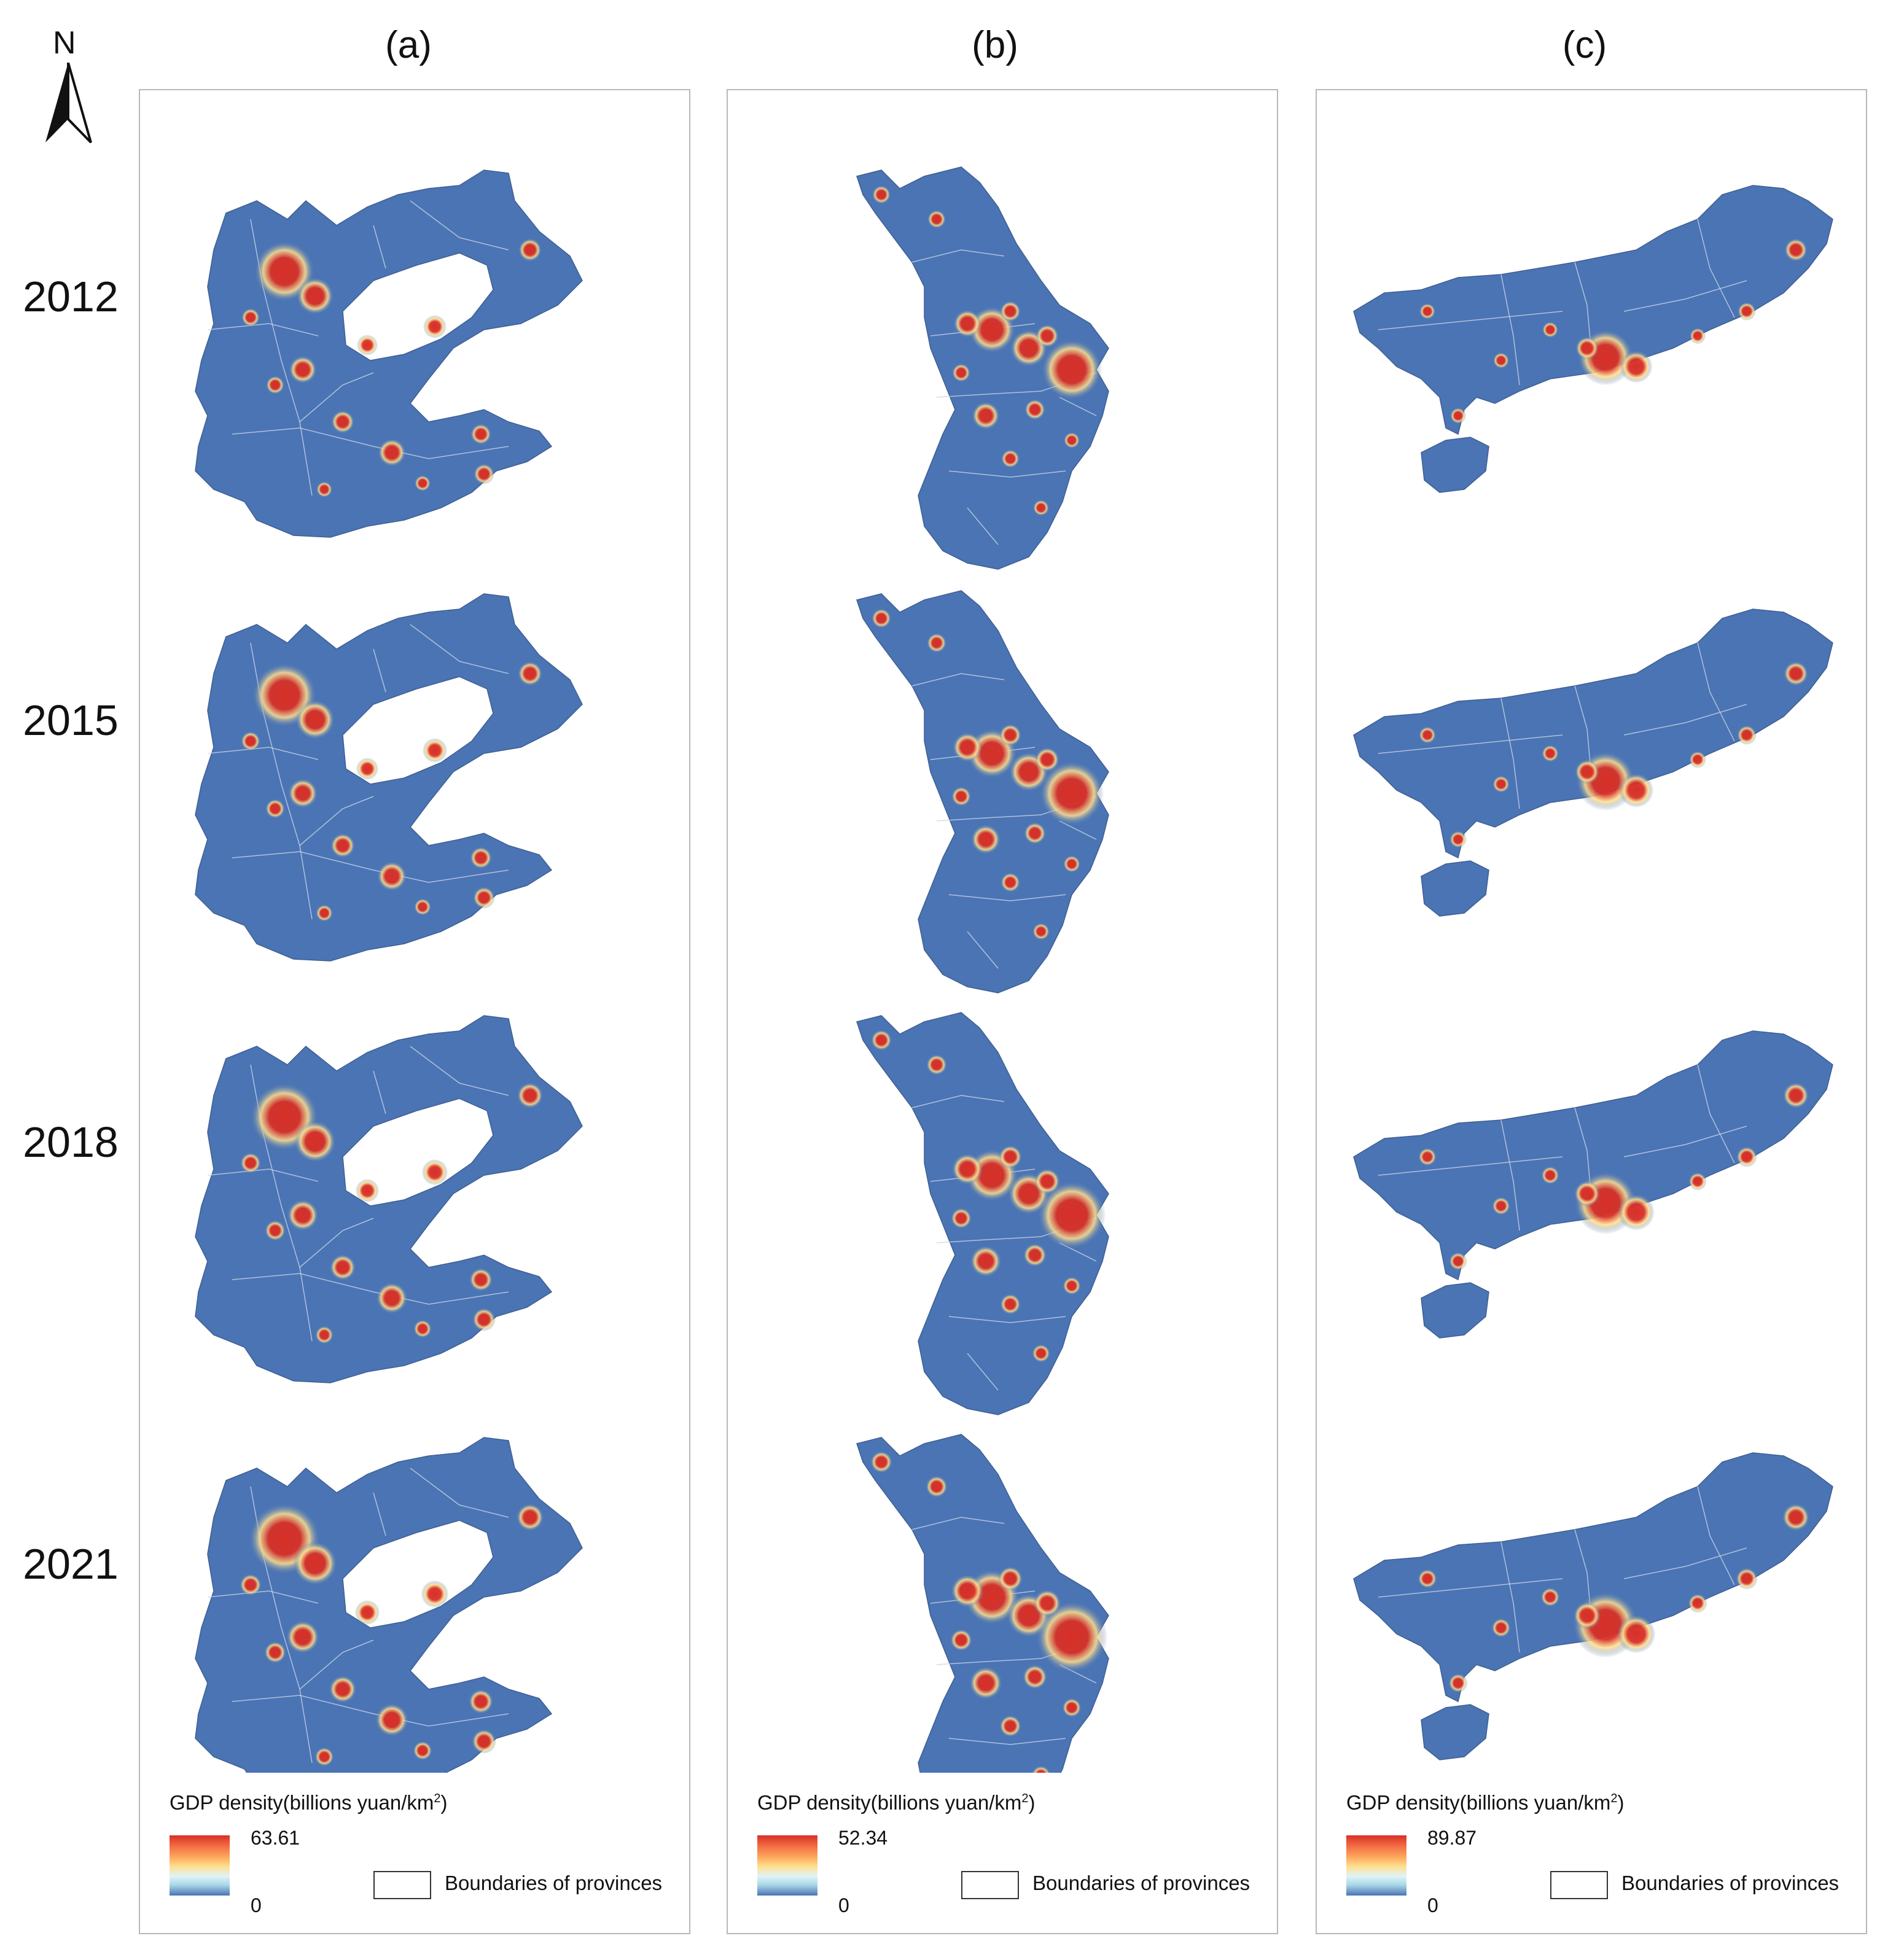 This screenshot has height=1960, width=1896. What do you see at coordinates (787, 1865) in the screenshot?
I see `legend-color-ramp-b` at bounding box center [787, 1865].